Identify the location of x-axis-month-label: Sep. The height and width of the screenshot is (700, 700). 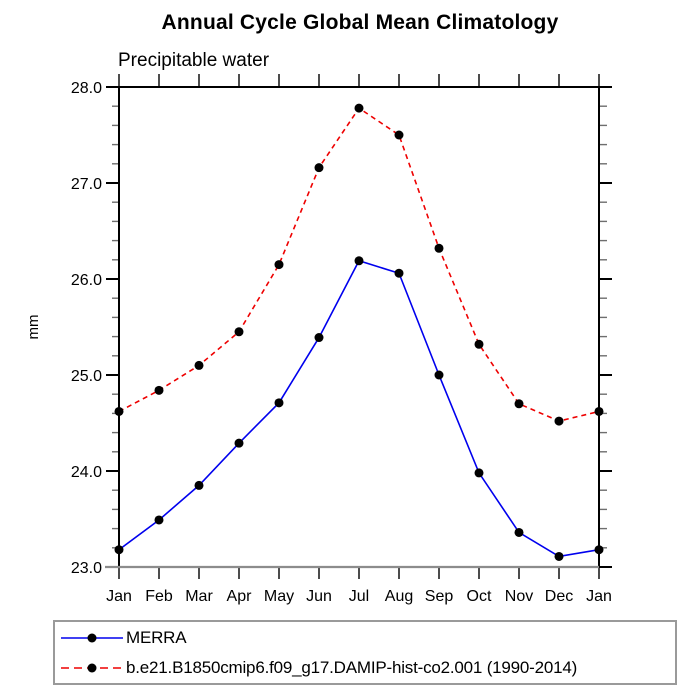
(439, 596).